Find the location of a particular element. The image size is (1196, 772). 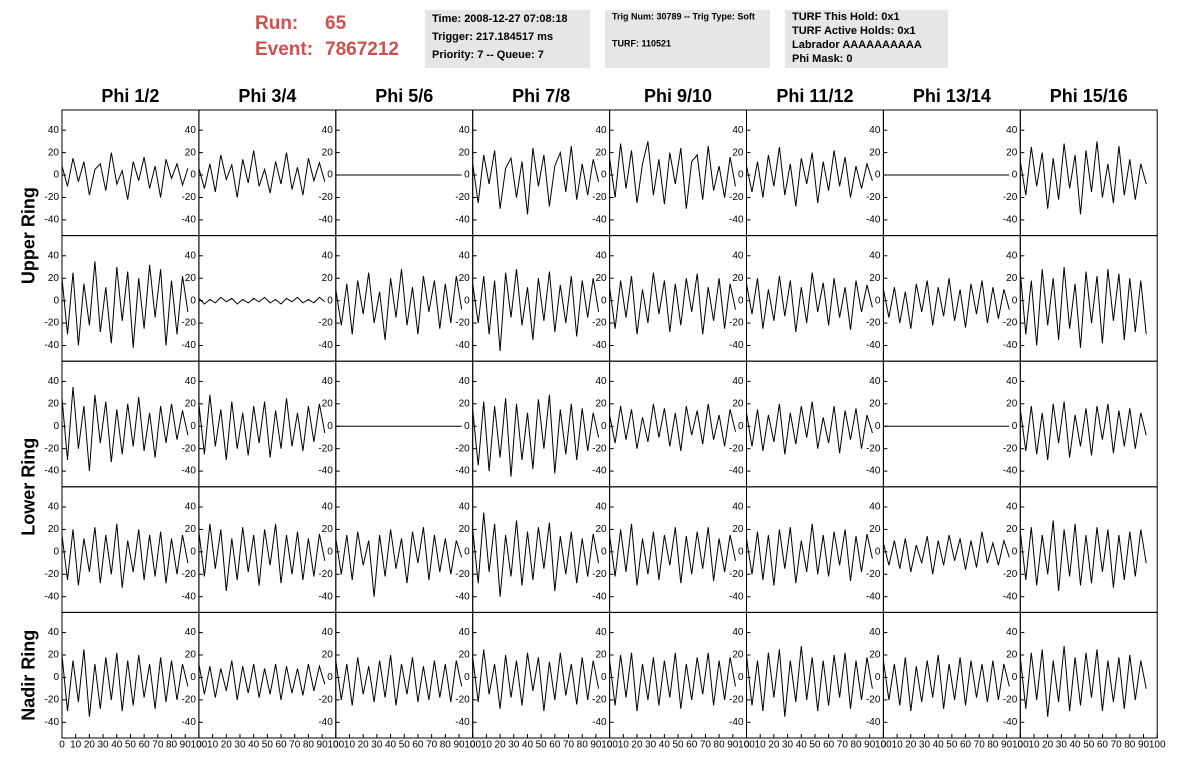

info-line: Labrador AAAAAAAAAA is located at coordinates (857, 45).